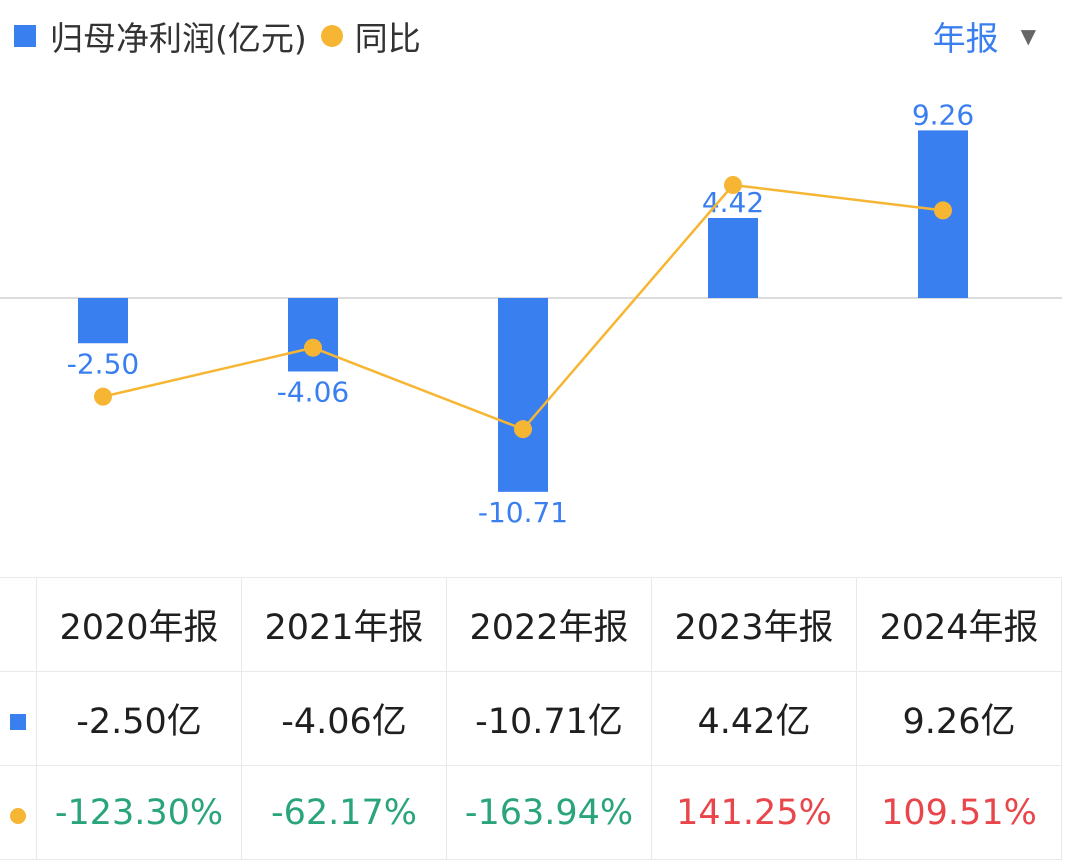 The width and height of the screenshot is (1080, 863). What do you see at coordinates (943, 114) in the screenshot?
I see `bar-value-label: 9.26` at bounding box center [943, 114].